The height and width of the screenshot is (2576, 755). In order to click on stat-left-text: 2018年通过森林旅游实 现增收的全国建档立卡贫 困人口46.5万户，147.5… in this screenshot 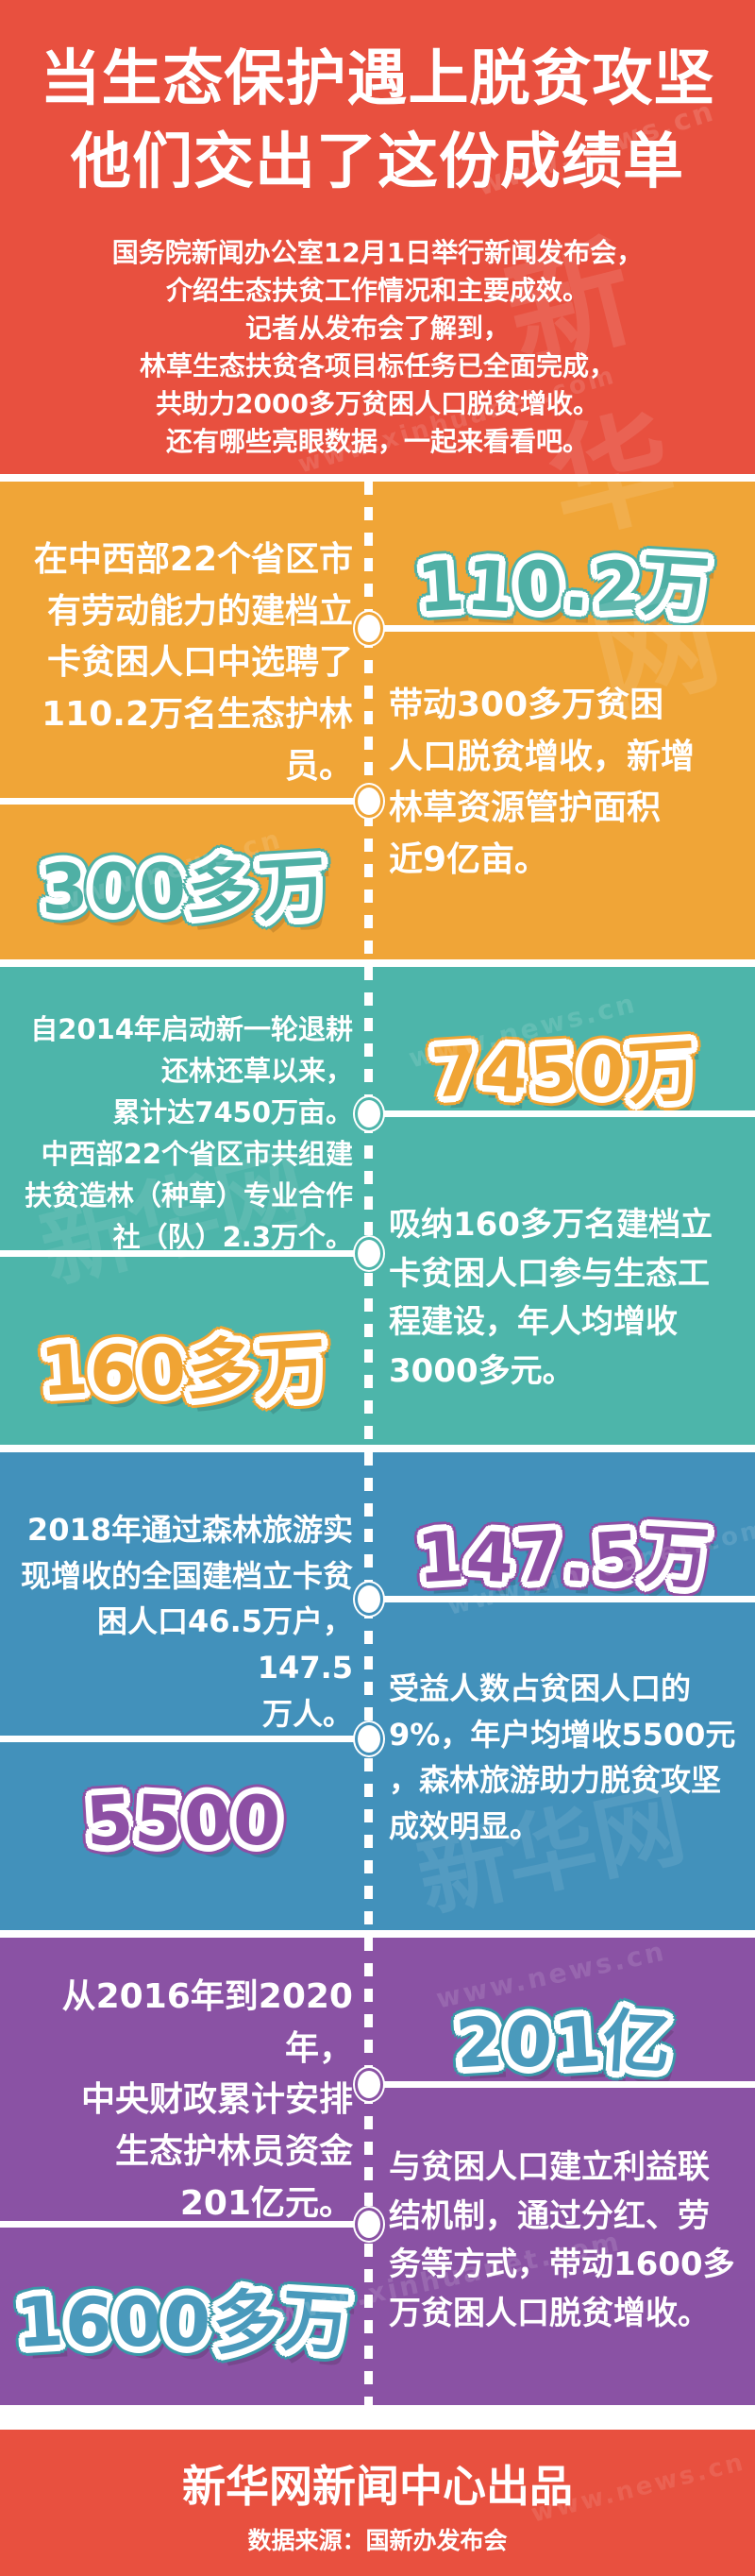, I will do `click(186, 1622)`.